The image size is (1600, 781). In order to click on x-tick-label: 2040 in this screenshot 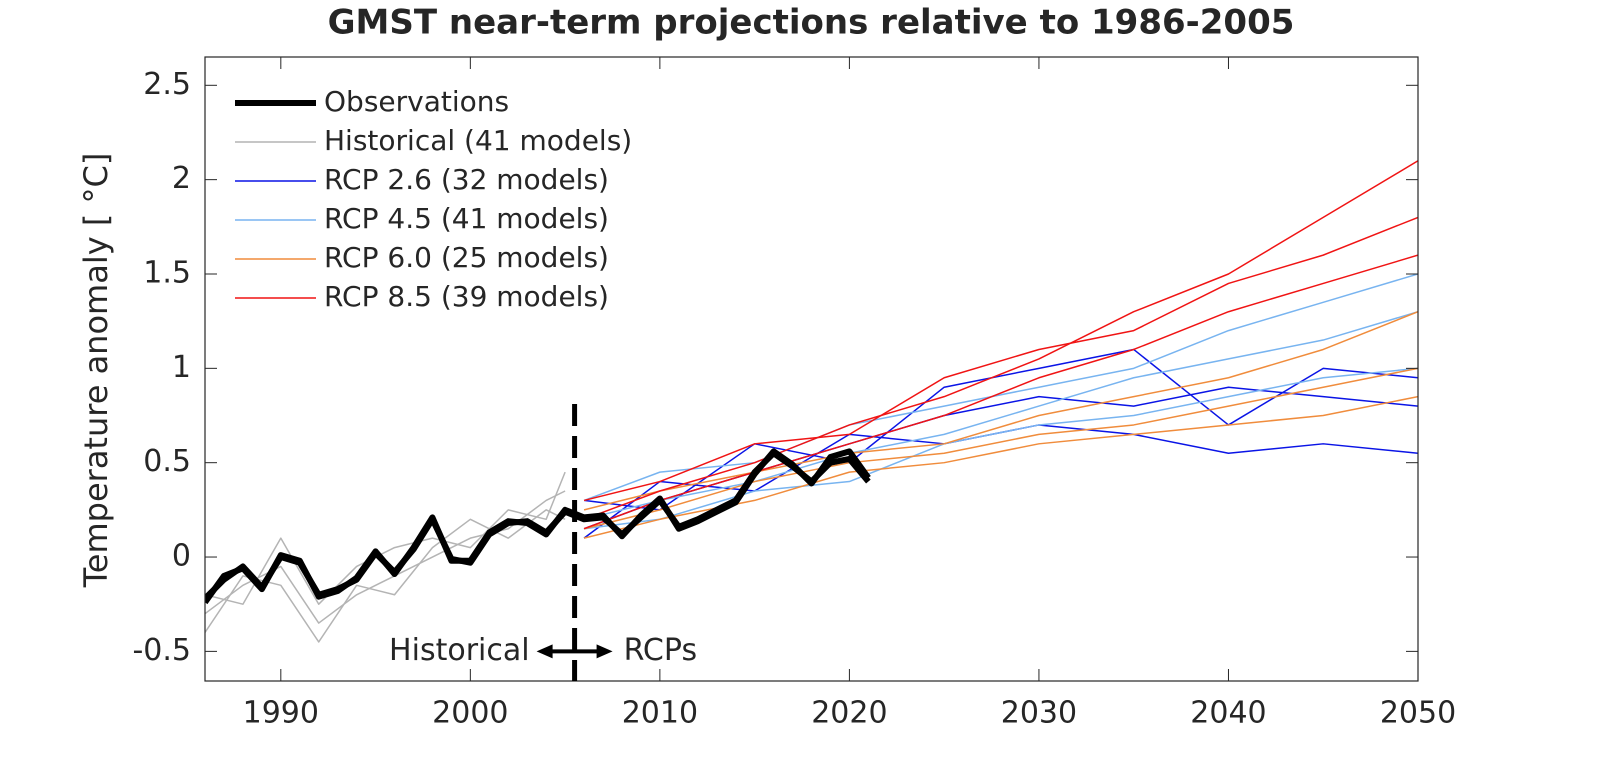, I will do `click(1228, 713)`.